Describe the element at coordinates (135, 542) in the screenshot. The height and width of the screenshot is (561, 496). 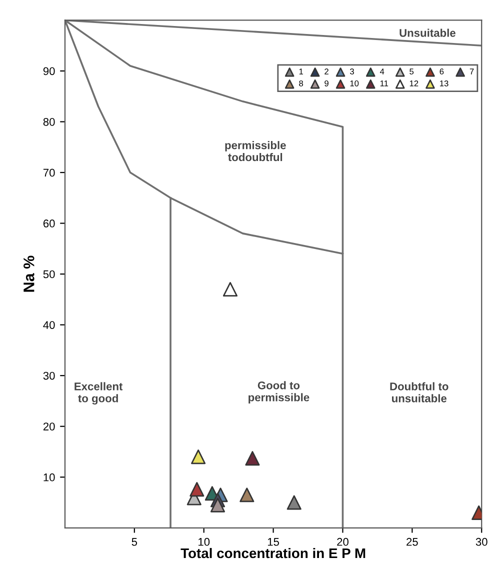
I see `x-tick-label: 5` at that location.